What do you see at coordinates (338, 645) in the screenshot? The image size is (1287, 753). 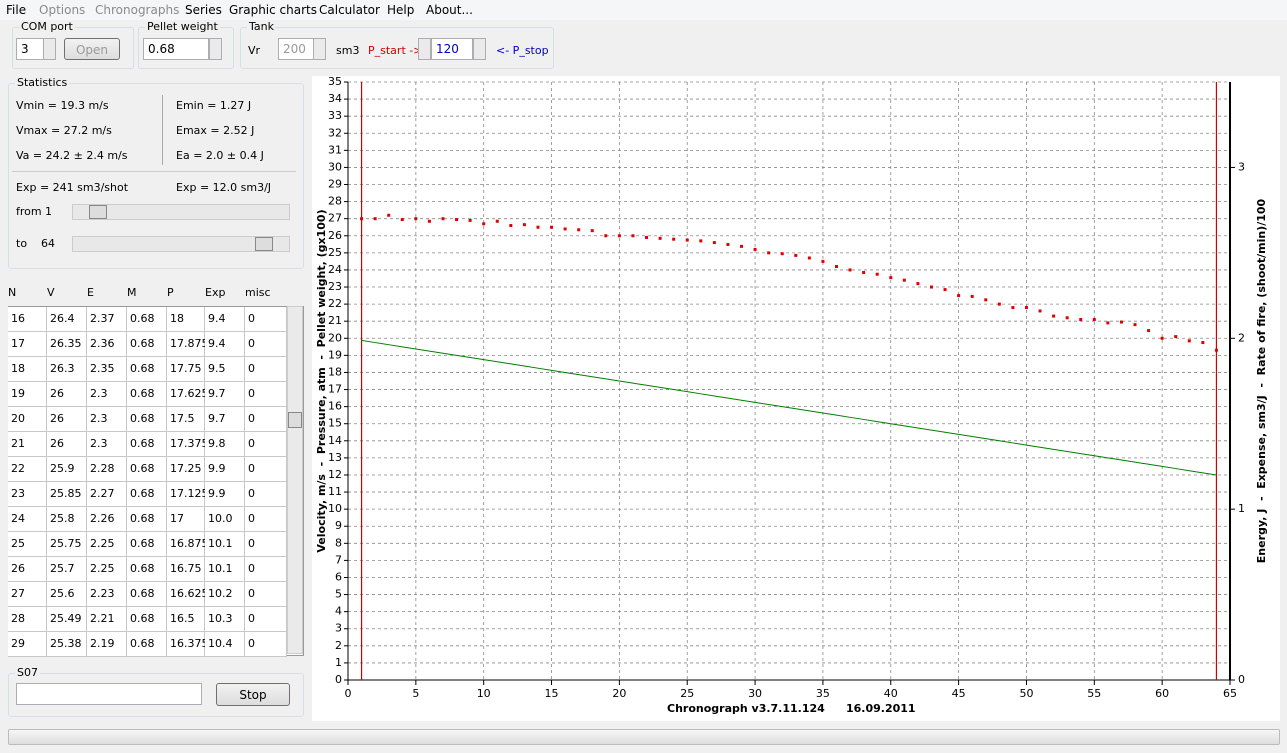 I see `y-tick-label: 2` at bounding box center [338, 645].